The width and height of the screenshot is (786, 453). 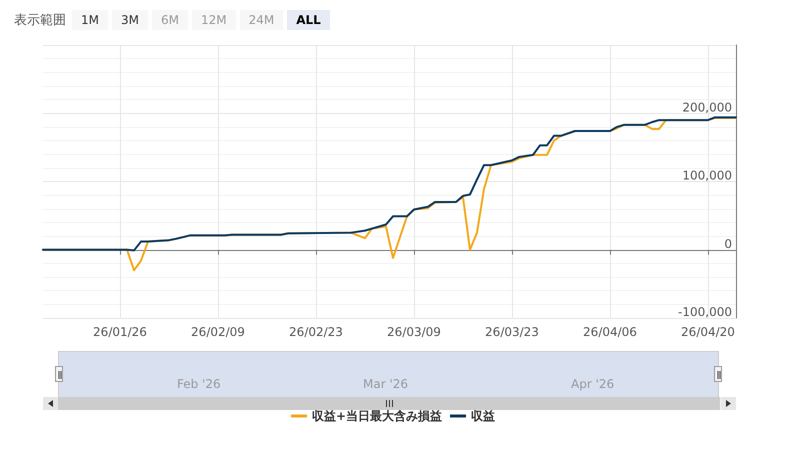 What do you see at coordinates (728, 243) in the screenshot?
I see `y-tick-label: 0` at bounding box center [728, 243].